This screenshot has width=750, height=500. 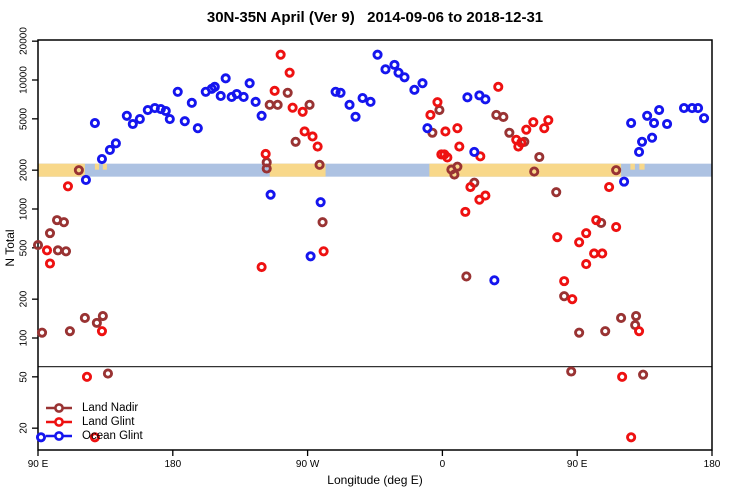 I want to click on x-tick-label: 180, so click(x=173, y=464).